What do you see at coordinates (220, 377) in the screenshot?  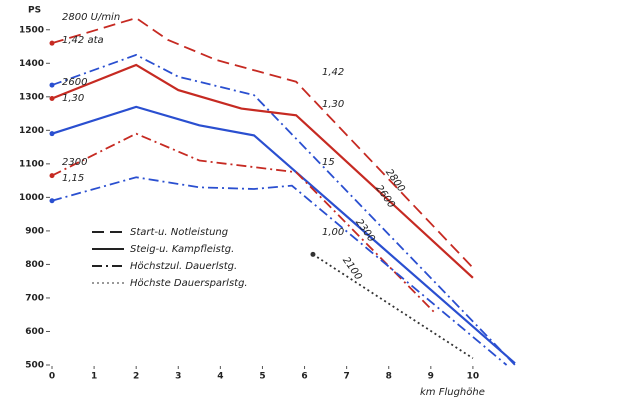 I see `x-tick-label: 4` at bounding box center [220, 377].